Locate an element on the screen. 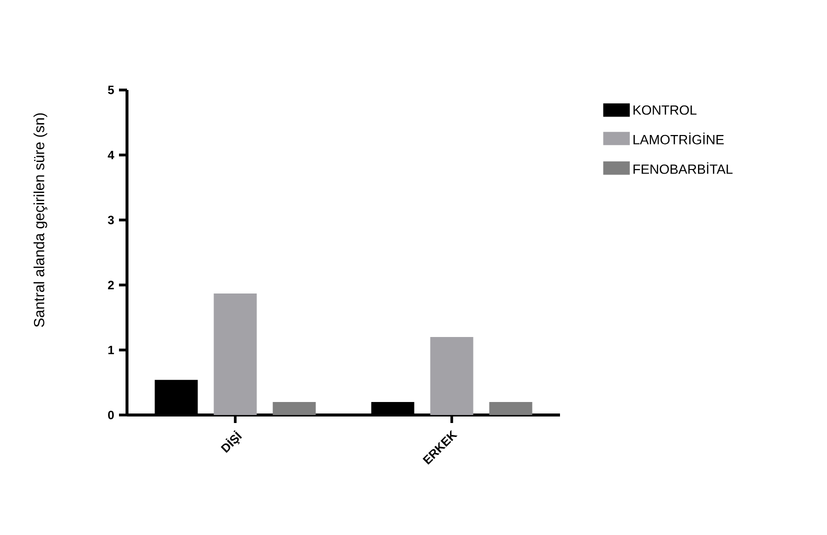 This screenshot has height=535, width=827. y-tick-label: 3 is located at coordinates (111, 220).